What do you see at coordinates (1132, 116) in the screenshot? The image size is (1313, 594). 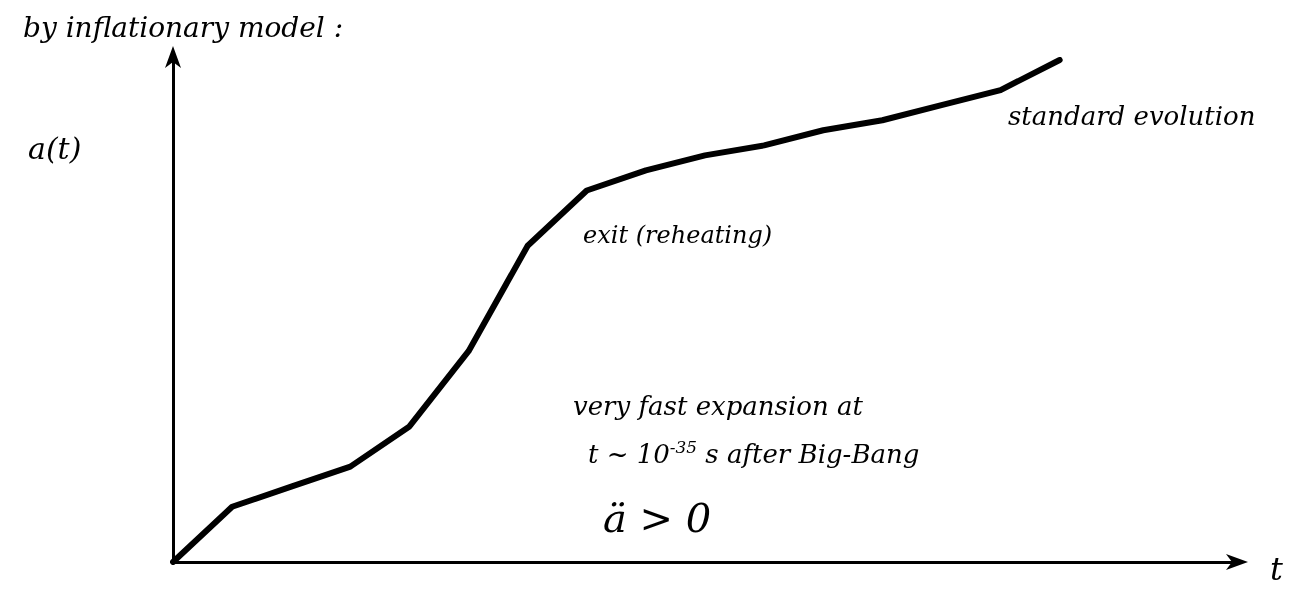 I see `annotation: standard evolution` at bounding box center [1132, 116].